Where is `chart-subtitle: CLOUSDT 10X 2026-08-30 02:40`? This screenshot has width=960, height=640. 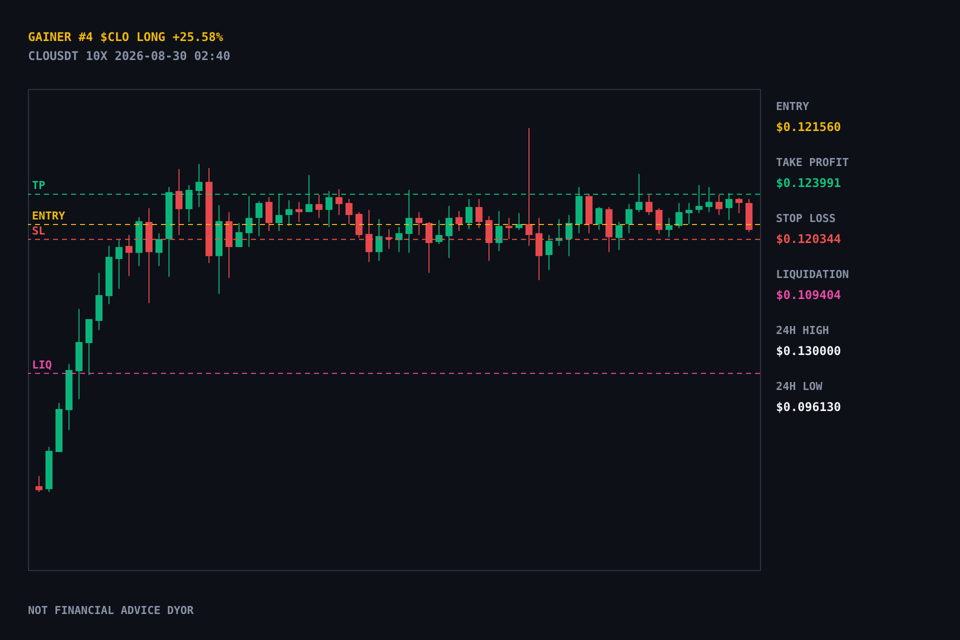
chart-subtitle: CLOUSDT 10X 2026-08-30 02:40 is located at coordinates (129, 56).